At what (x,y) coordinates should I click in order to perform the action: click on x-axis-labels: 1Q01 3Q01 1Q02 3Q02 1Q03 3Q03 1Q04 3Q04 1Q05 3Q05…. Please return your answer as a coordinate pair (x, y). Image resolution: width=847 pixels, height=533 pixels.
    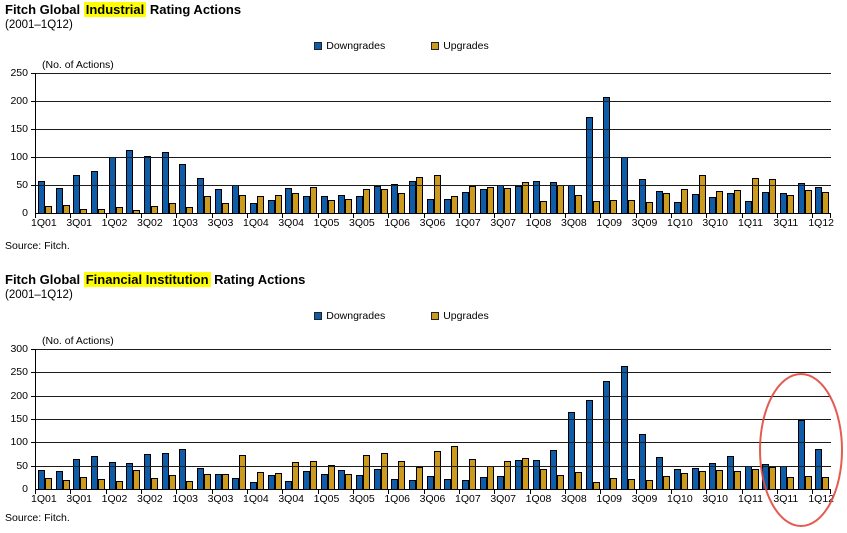
    Looking at the image, I should click on (432, 223).